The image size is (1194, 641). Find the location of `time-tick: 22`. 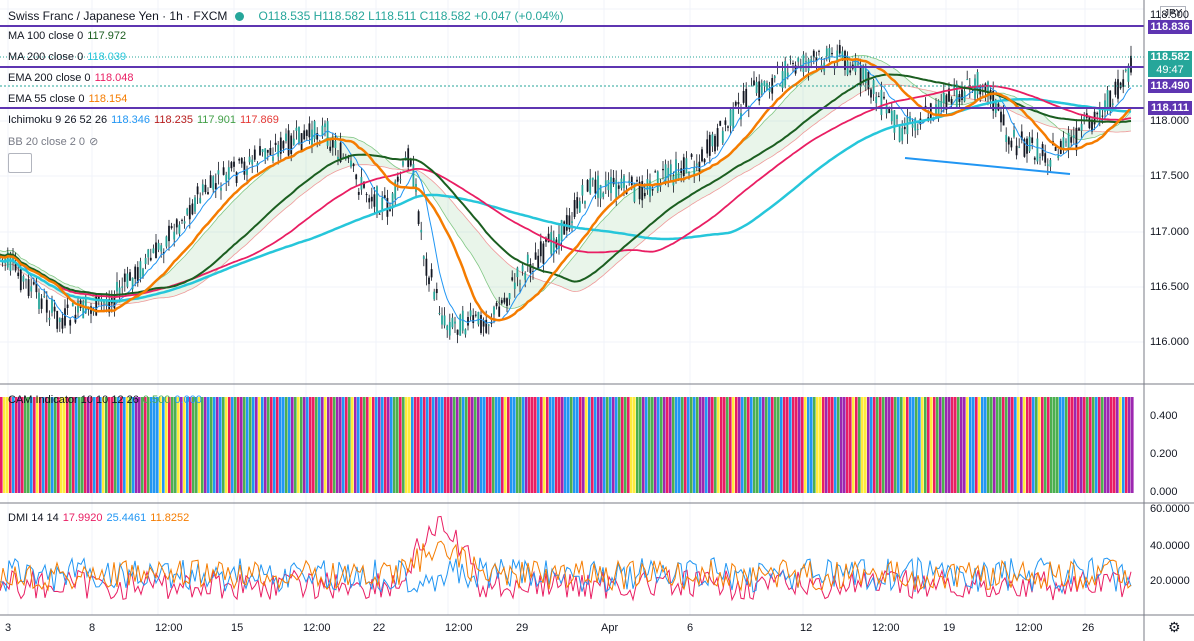

time-tick: 22 is located at coordinates (379, 628).